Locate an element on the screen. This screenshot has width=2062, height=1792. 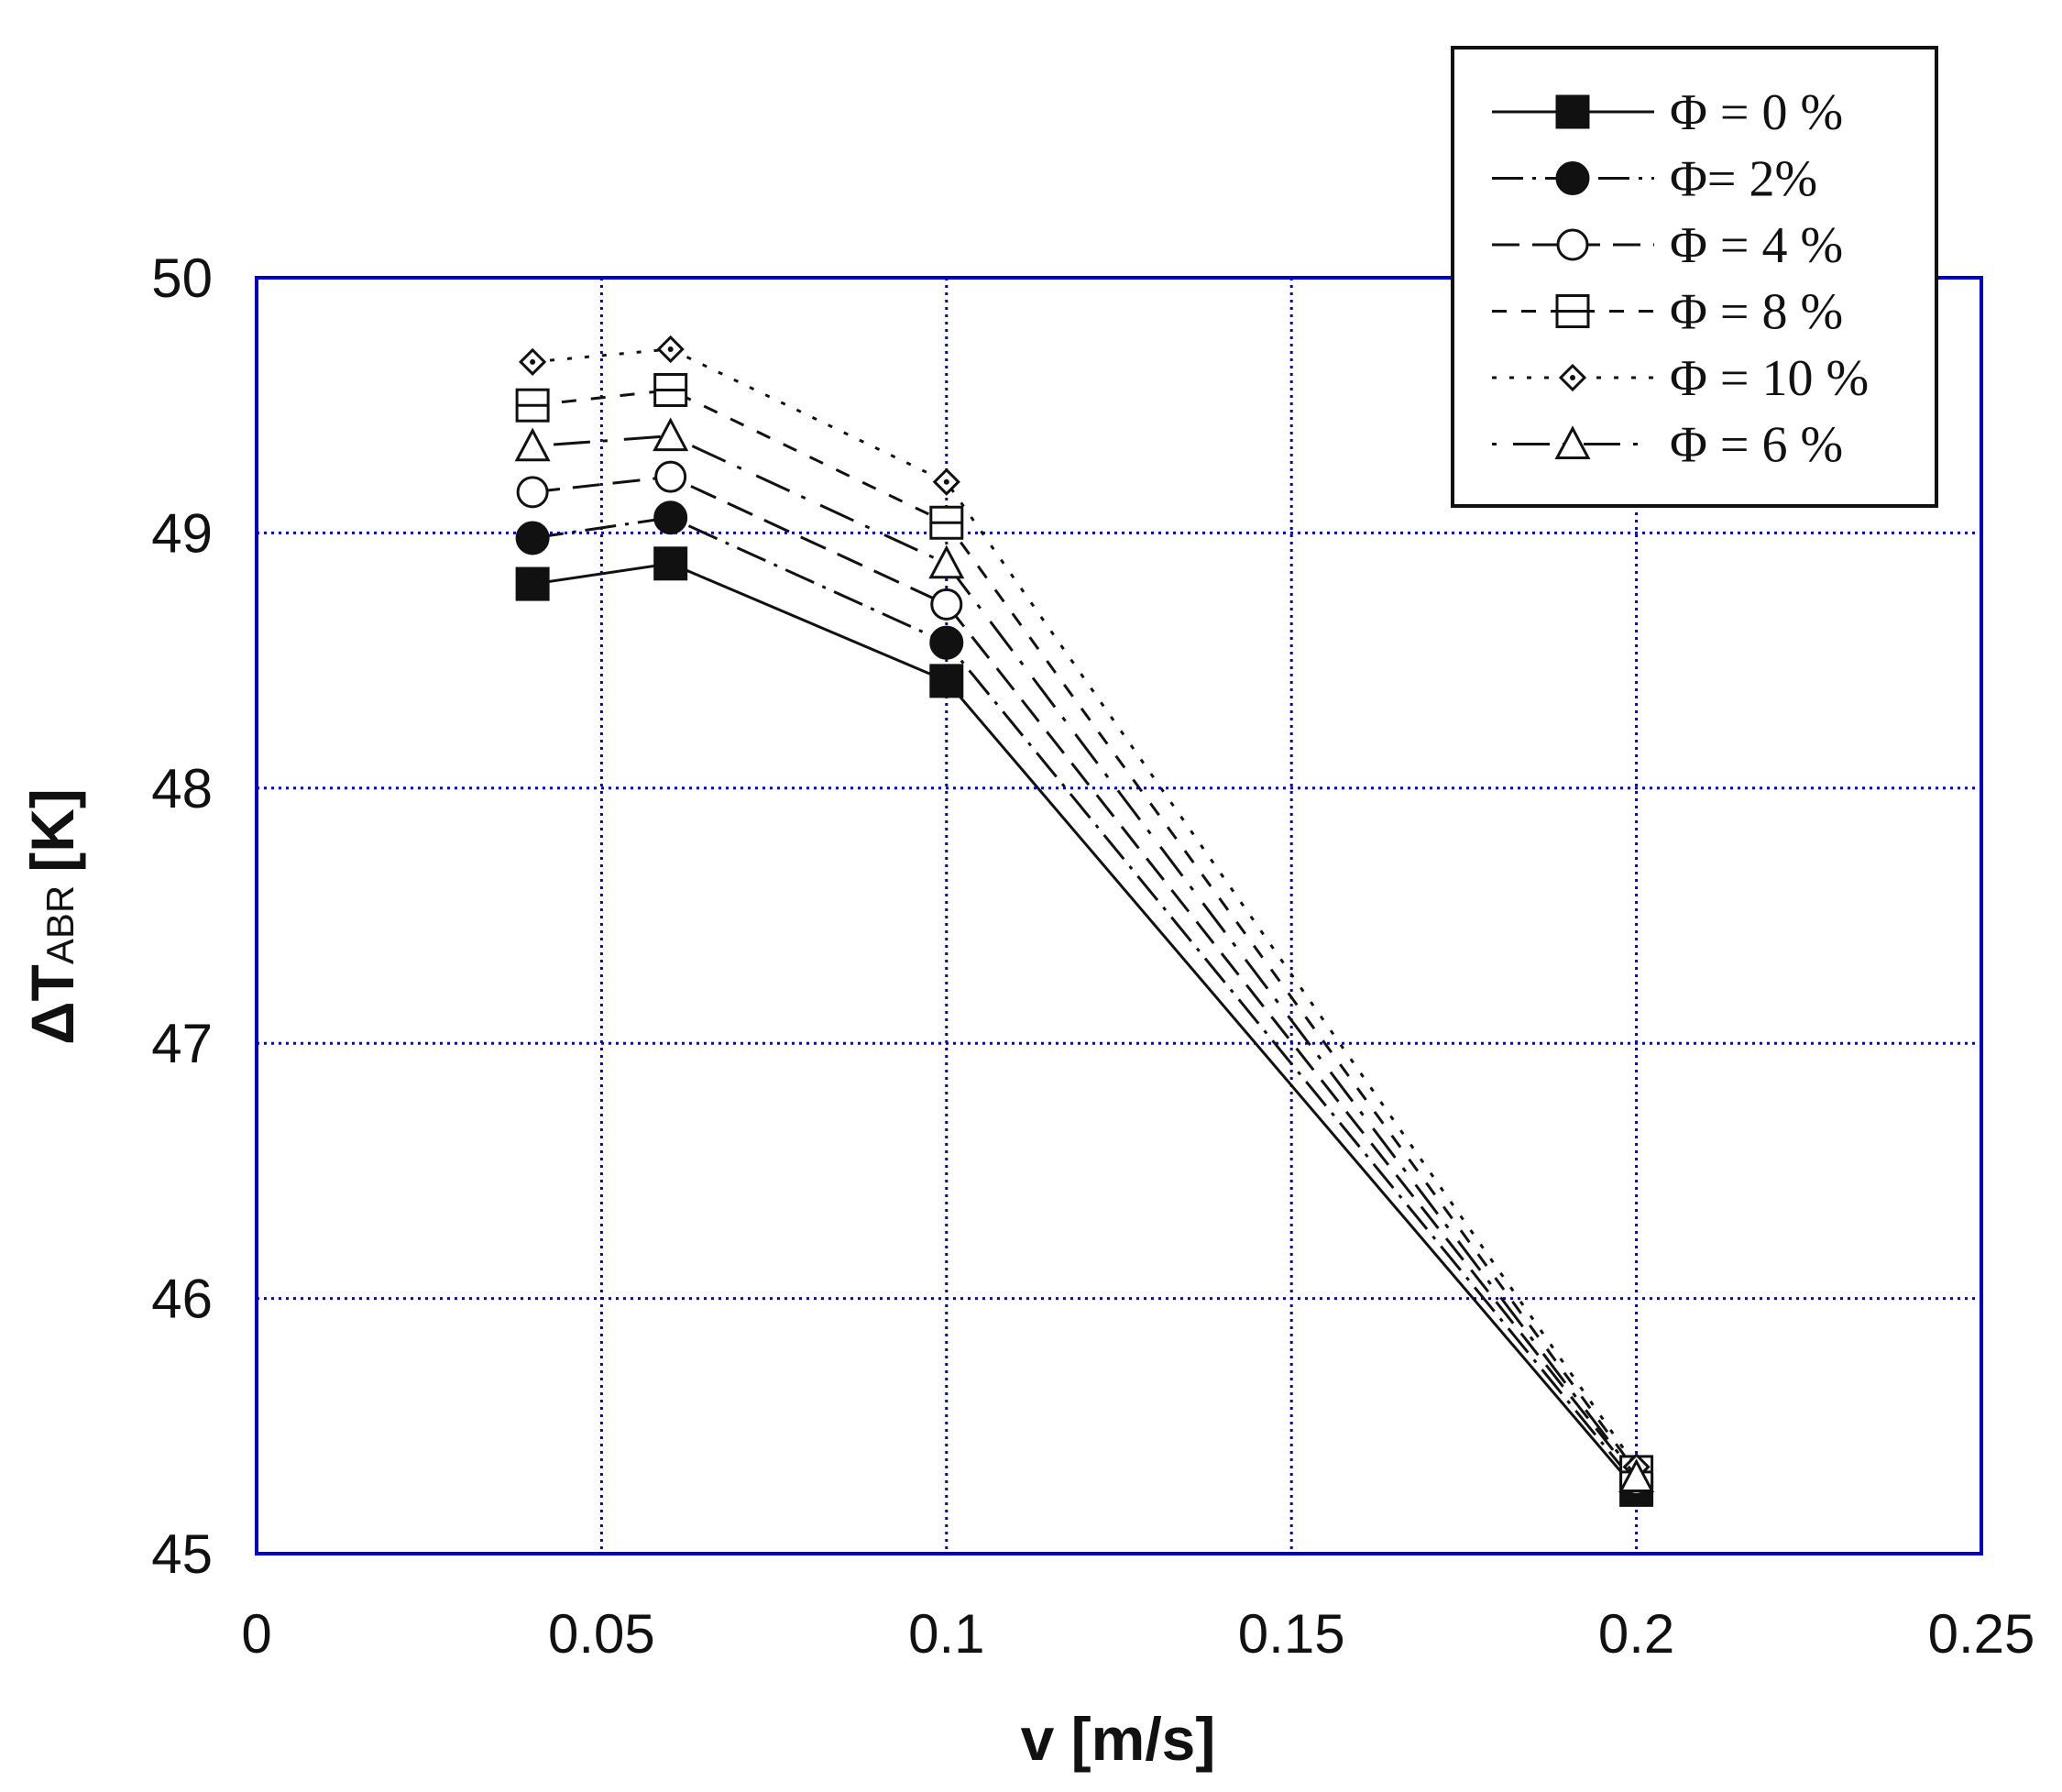
x-tick-label: 0 is located at coordinates (256, 1634).